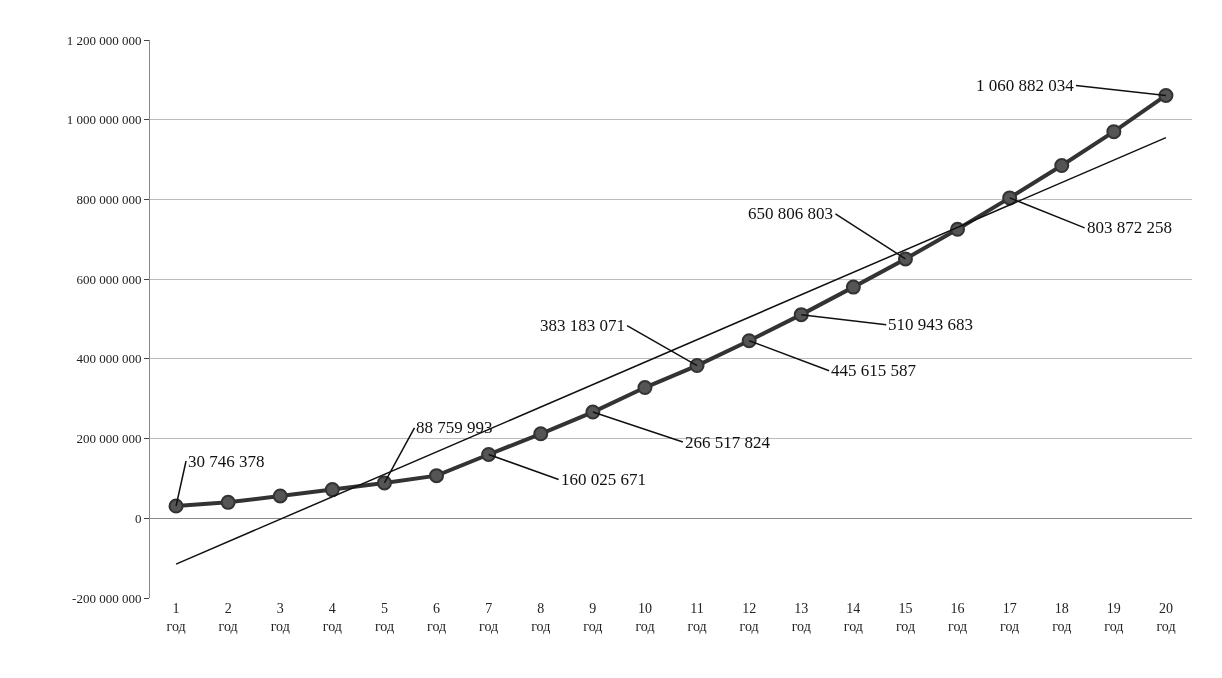 This screenshot has width=1222, height=678. I want to click on y-tick-label: 600 000 000, so click(109, 279).